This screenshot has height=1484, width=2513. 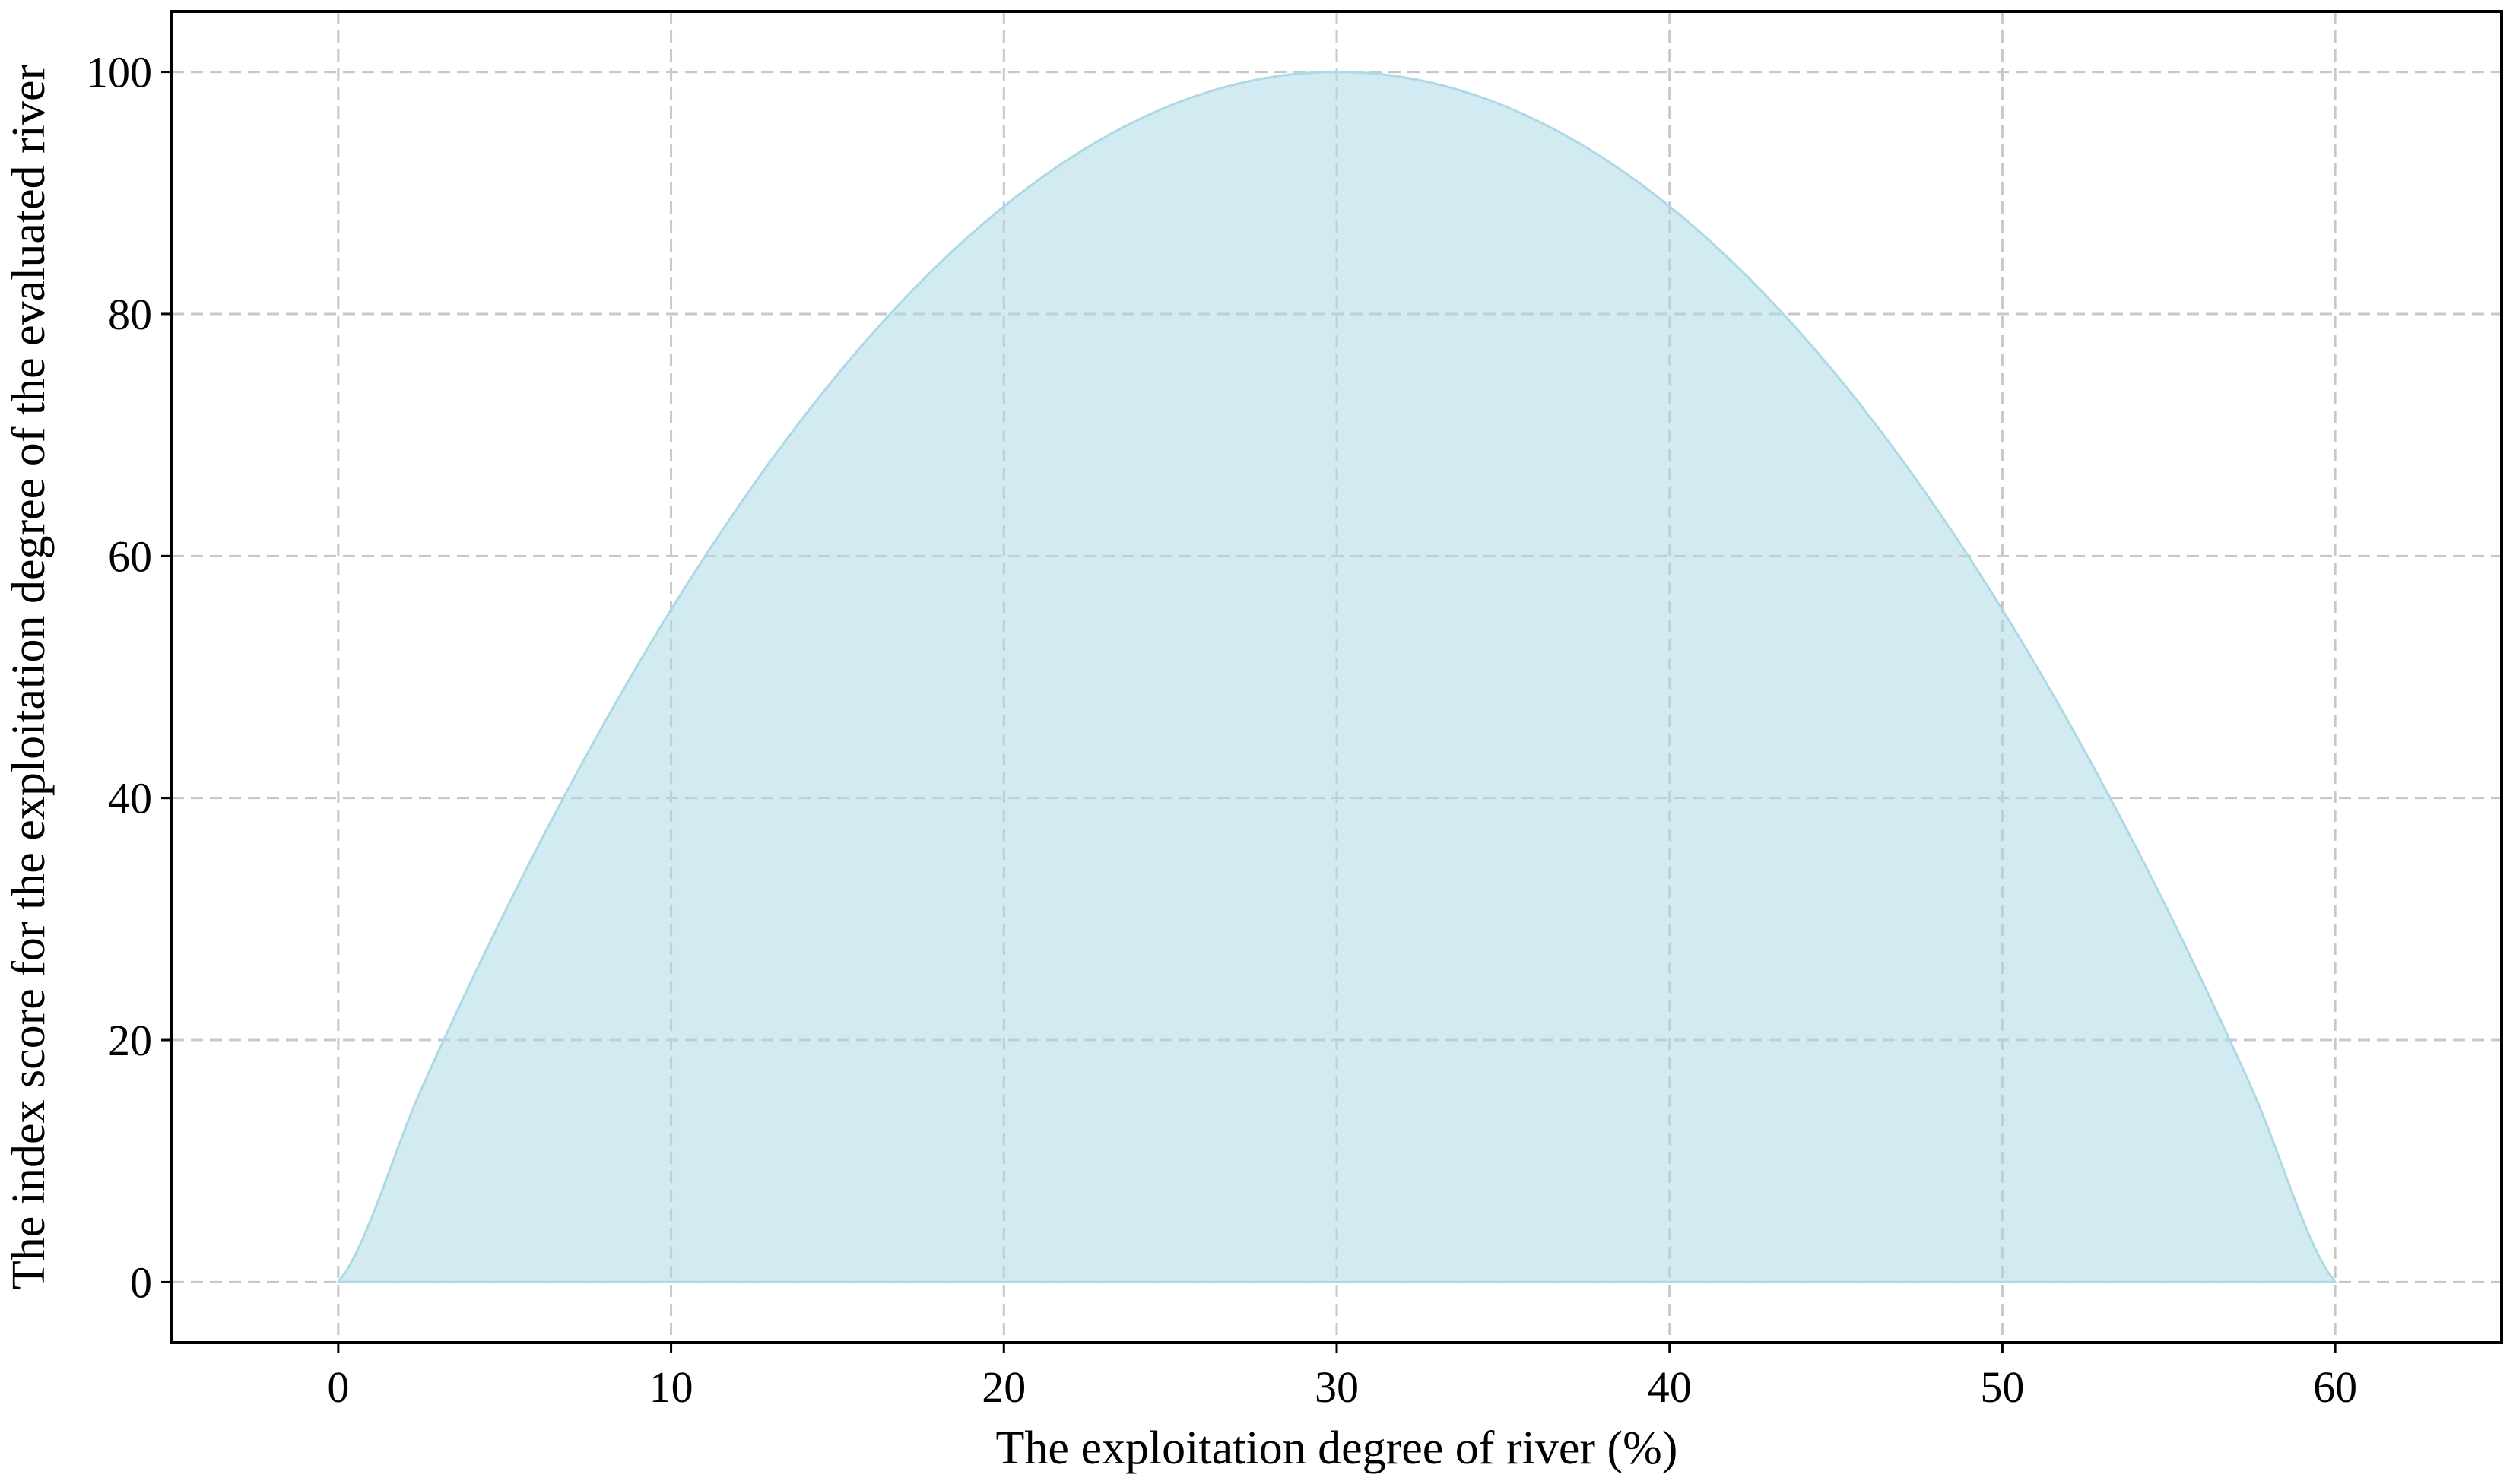 I want to click on x-tick-label: 10, so click(x=671, y=1387).